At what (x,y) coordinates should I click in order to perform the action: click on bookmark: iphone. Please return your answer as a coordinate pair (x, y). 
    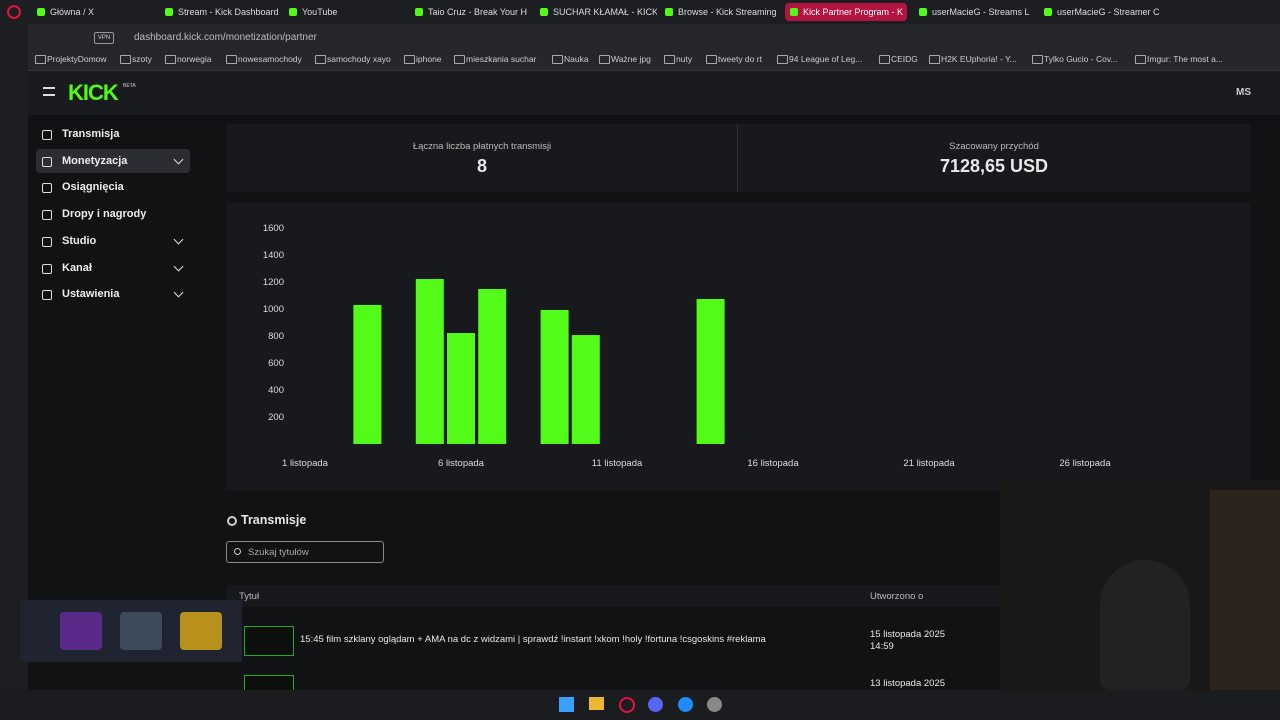
    Looking at the image, I should click on (423, 59).